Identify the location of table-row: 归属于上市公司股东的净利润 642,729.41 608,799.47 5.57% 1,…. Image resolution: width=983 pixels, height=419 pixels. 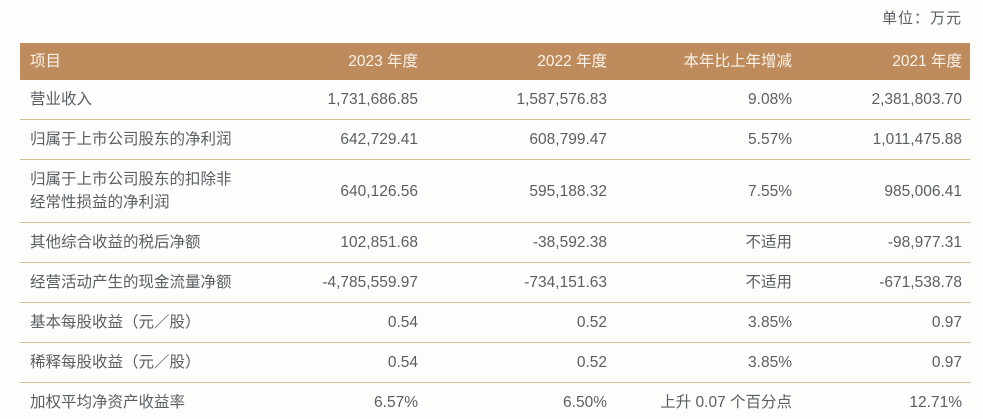
(495, 139).